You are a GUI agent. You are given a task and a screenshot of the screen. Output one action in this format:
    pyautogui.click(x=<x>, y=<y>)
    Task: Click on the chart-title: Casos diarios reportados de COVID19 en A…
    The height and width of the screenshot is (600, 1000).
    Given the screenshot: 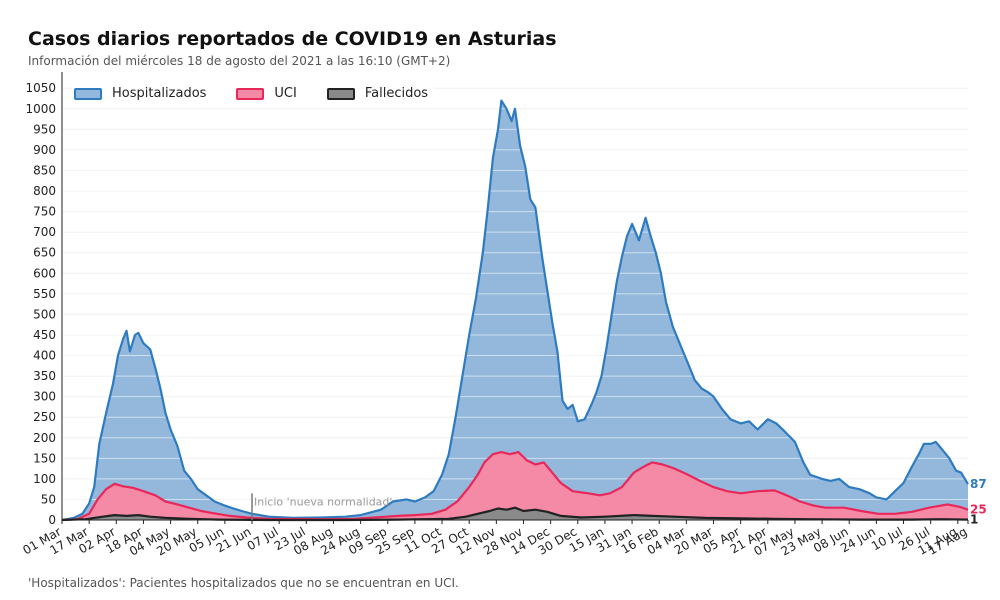 What is the action you would take?
    pyautogui.click(x=292, y=39)
    